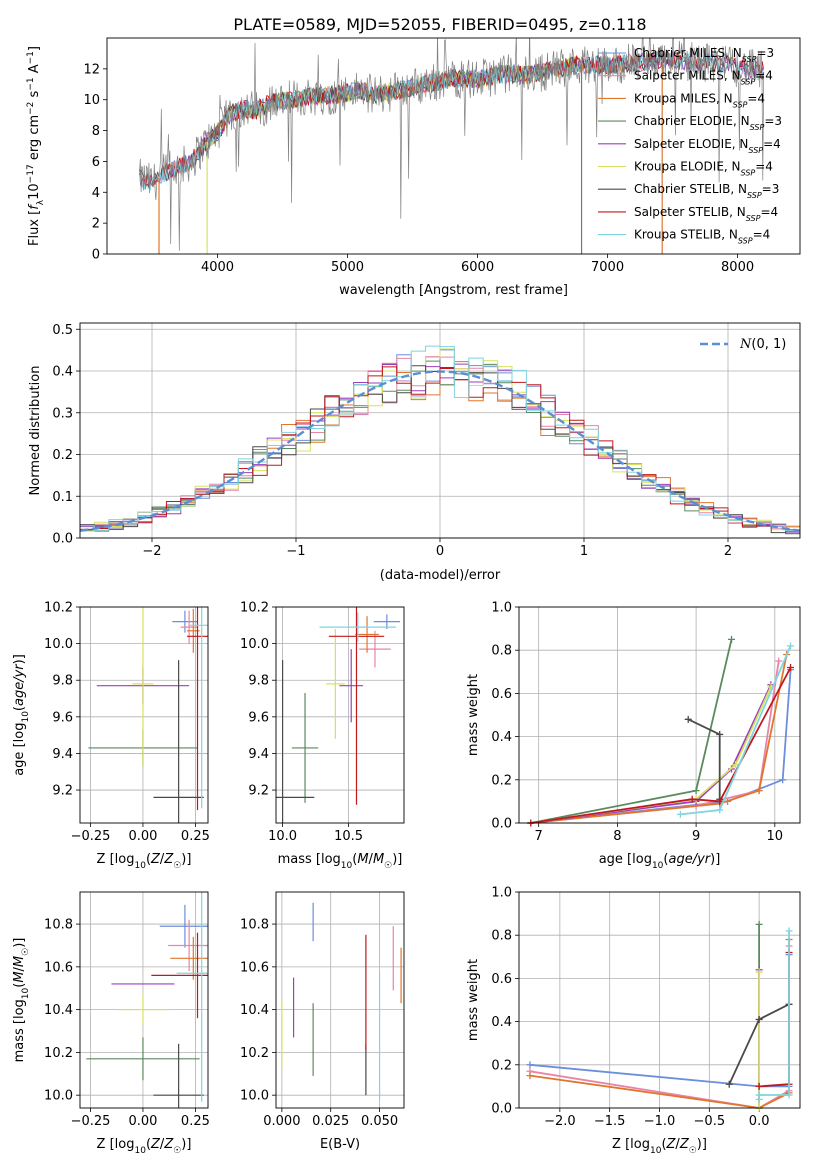 This screenshot has height=1170, width=819. I want to click on x-tick-label: −0.25, so click(91, 1121).